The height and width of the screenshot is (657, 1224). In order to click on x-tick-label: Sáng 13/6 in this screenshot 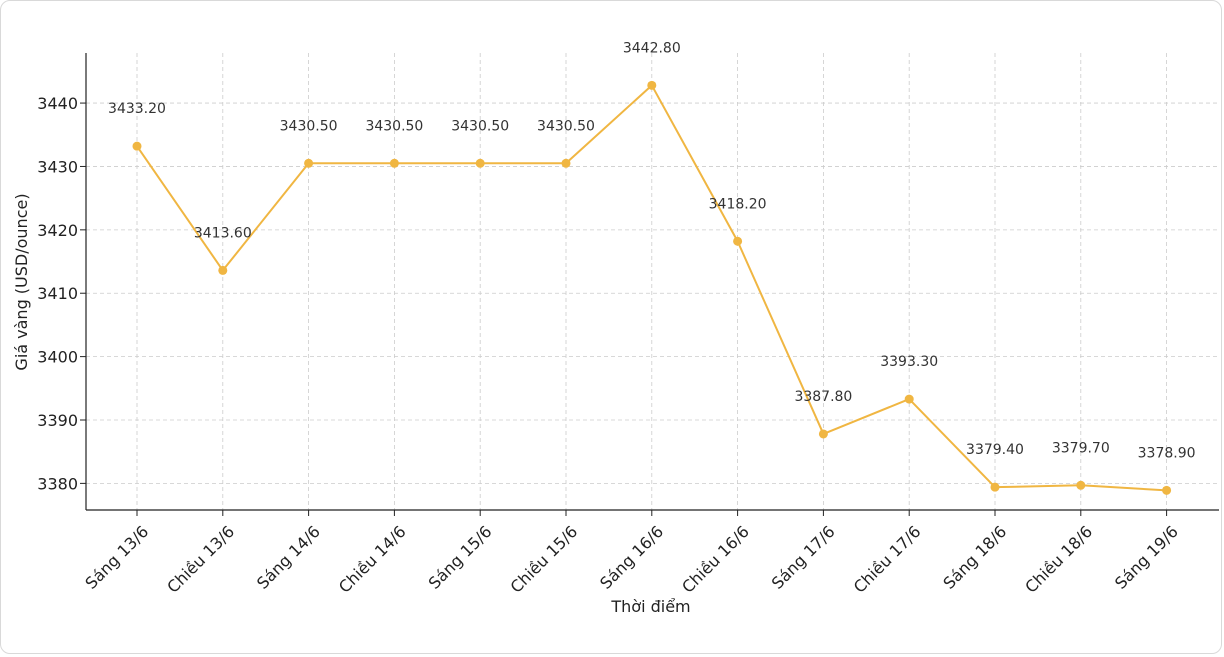, I will do `click(116, 557)`.